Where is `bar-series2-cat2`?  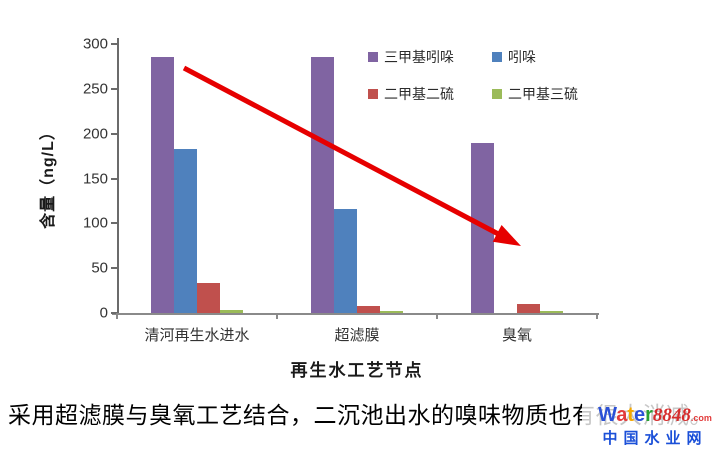 bar-series2-cat2 is located at coordinates (528, 308).